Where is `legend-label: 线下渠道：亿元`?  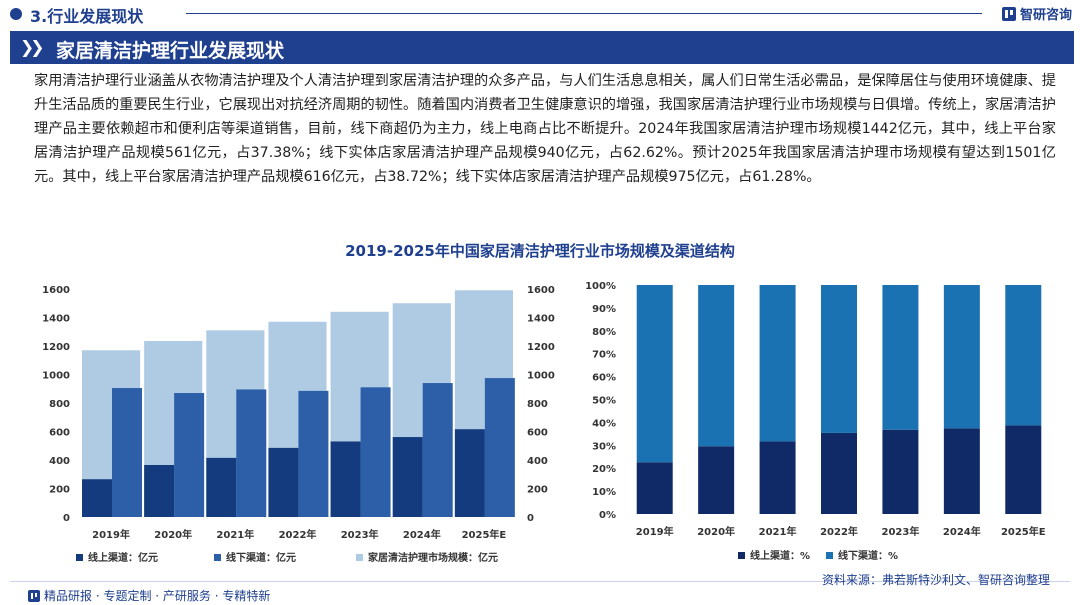
legend-label: 线下渠道：亿元 is located at coordinates (261, 557).